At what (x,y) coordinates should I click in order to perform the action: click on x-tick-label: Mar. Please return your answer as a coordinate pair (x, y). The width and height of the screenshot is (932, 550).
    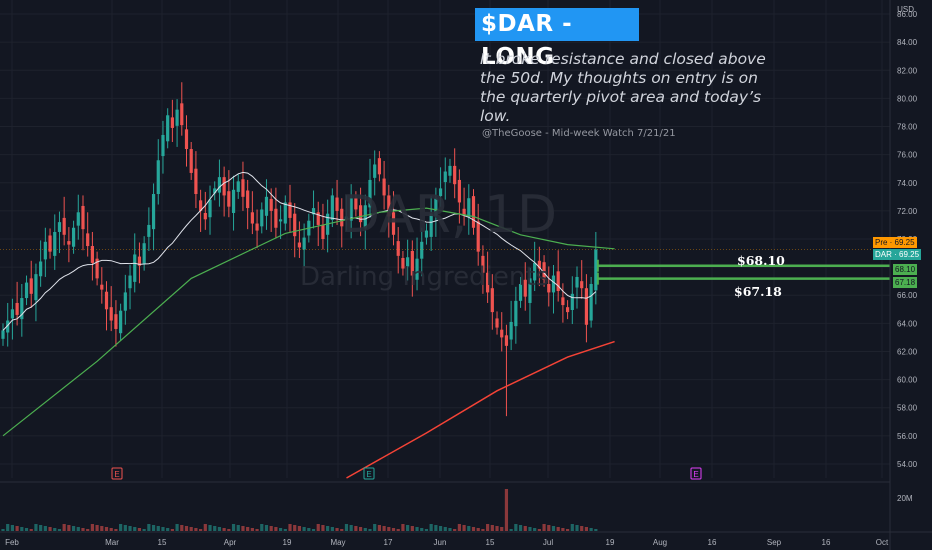
    Looking at the image, I should click on (112, 542).